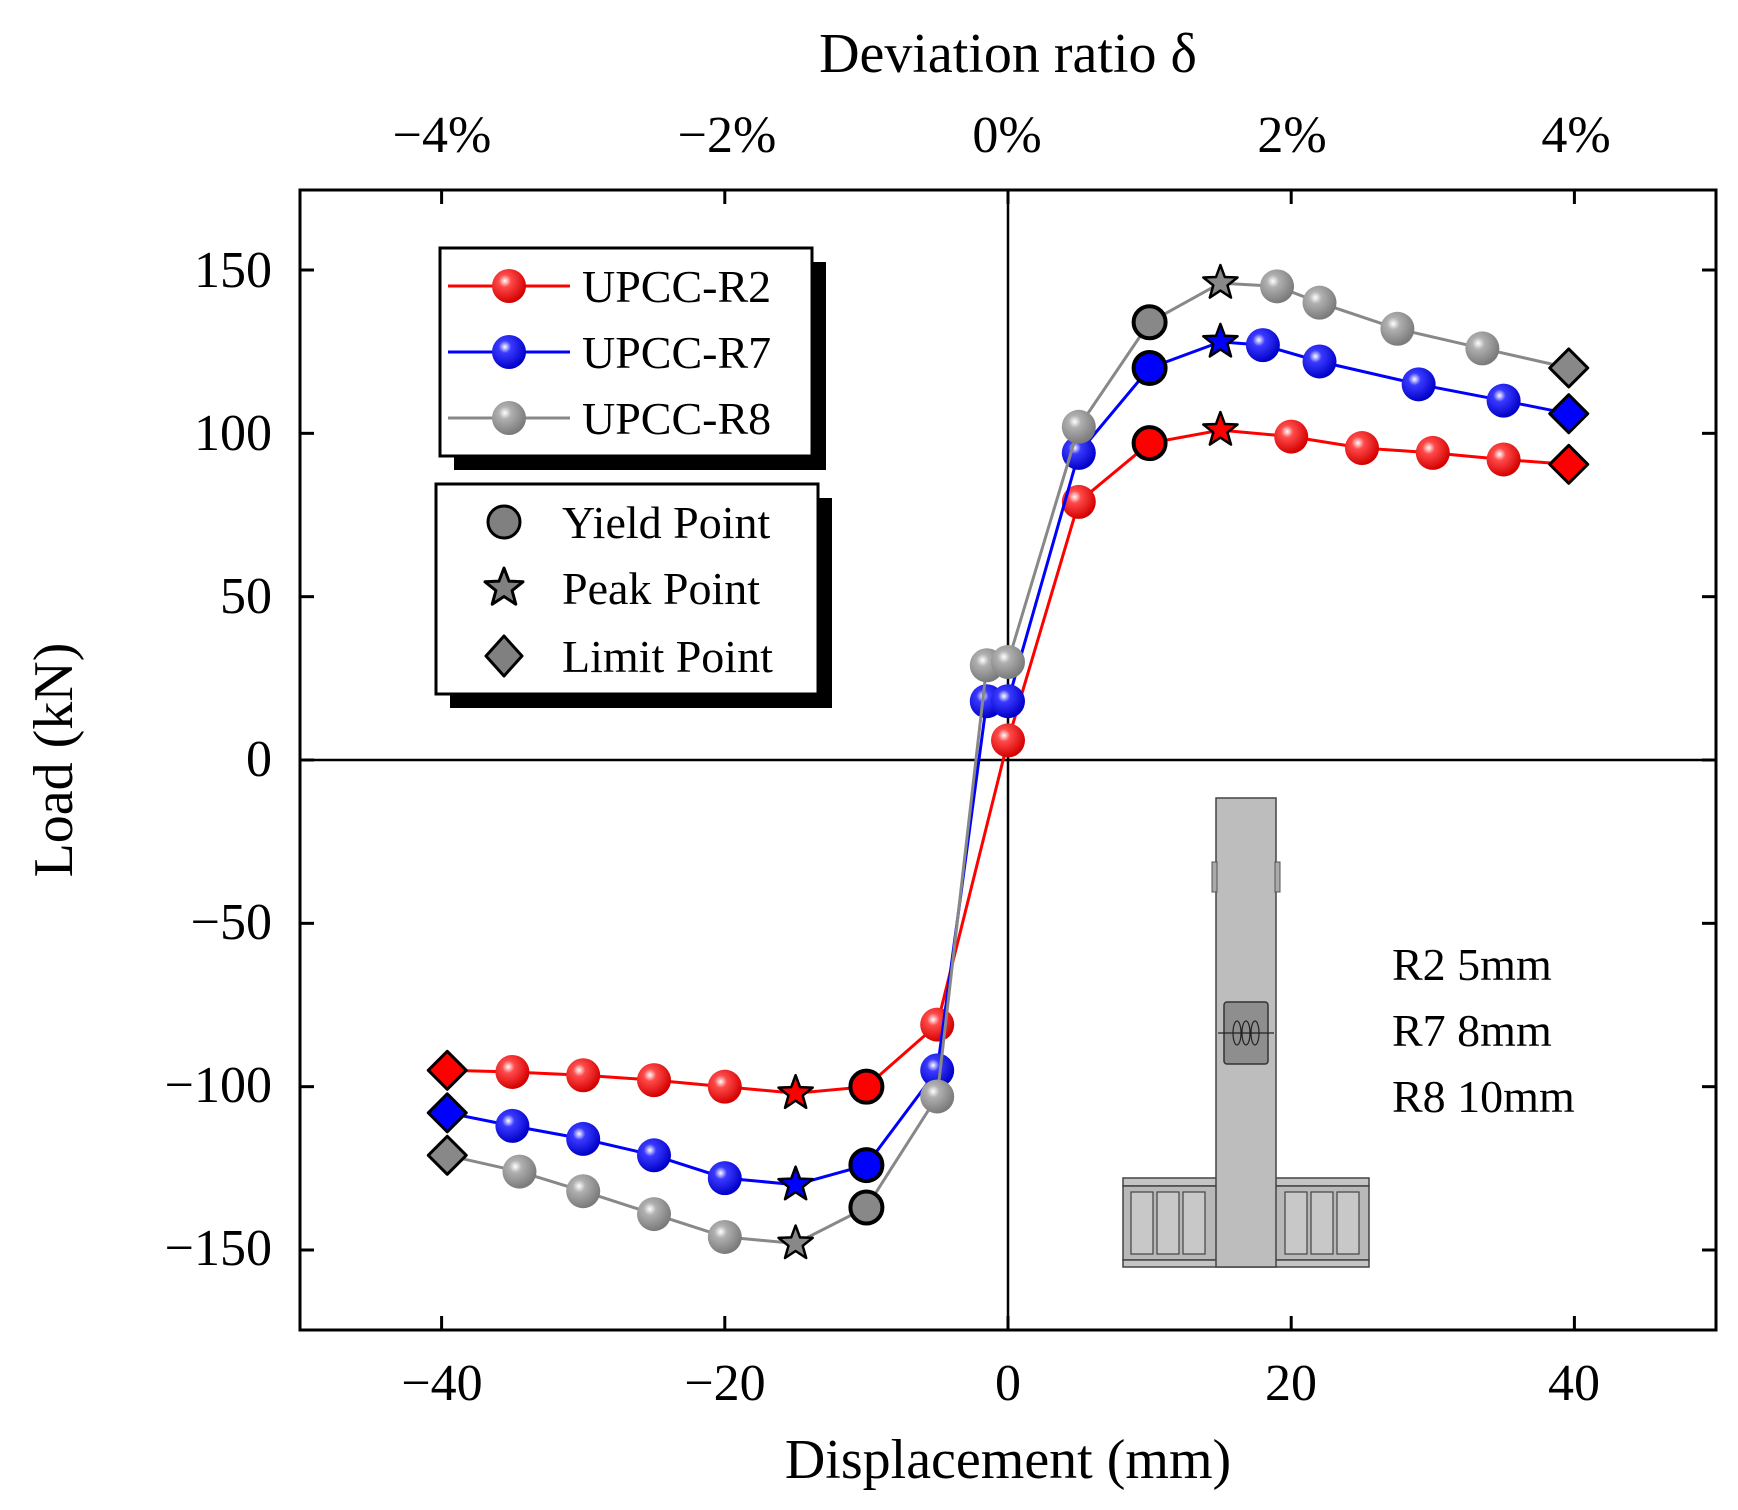 The image size is (1738, 1510). I want to click on legend-entry-upcc-r2: UPCC-R2, so click(609, 286).